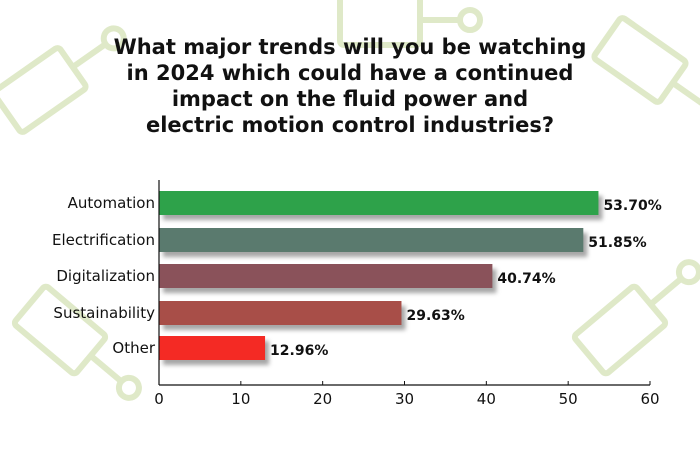  Describe the element at coordinates (568, 399) in the screenshot. I see `x-tick-label: 50` at that location.